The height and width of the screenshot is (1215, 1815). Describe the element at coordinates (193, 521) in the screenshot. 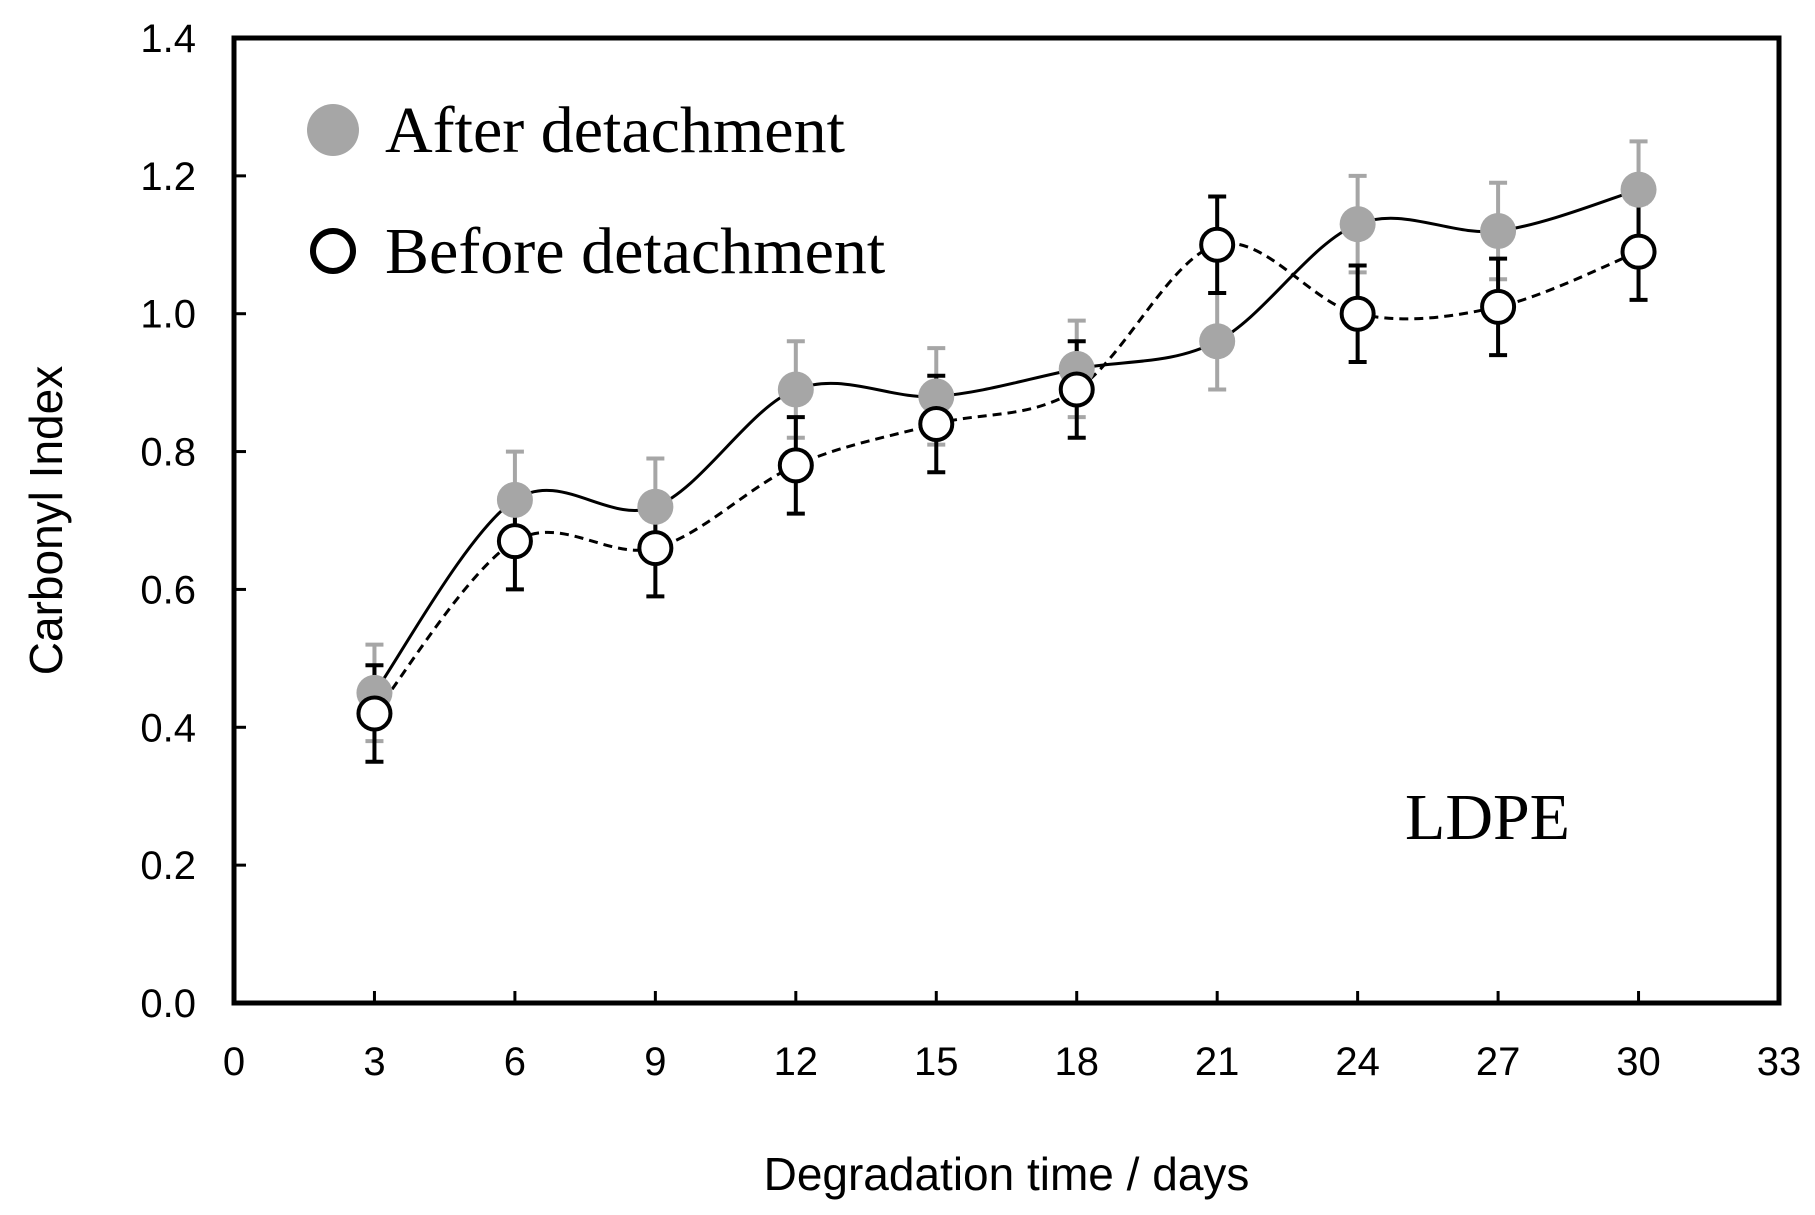

I see `y-axis: 0.0 0.2 0.4 0.6 0.8 1.0 1.2 1.4` at that location.